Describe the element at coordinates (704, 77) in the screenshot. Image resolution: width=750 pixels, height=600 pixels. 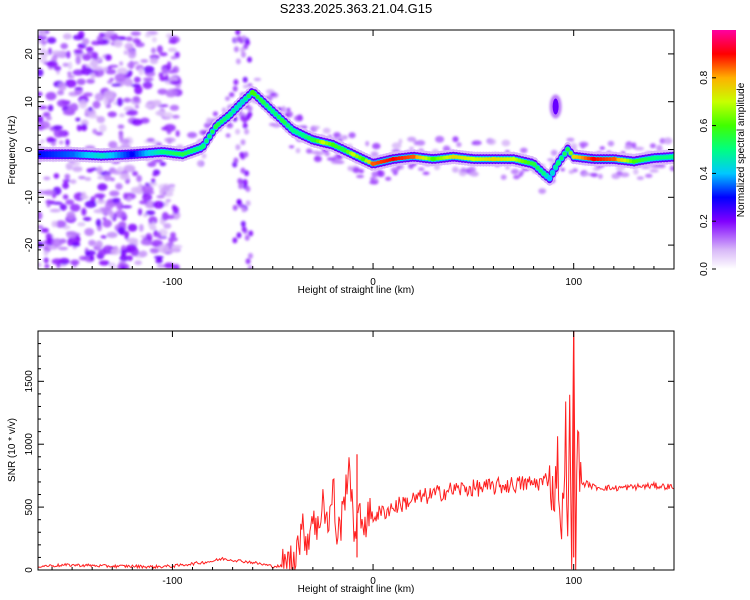
I see `colorbar-tick-label: 0.8` at that location.